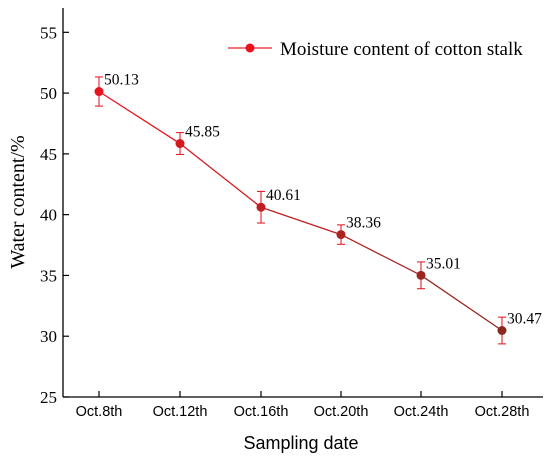  Describe the element at coordinates (48, 336) in the screenshot. I see `y-tick-label: 30` at that location.